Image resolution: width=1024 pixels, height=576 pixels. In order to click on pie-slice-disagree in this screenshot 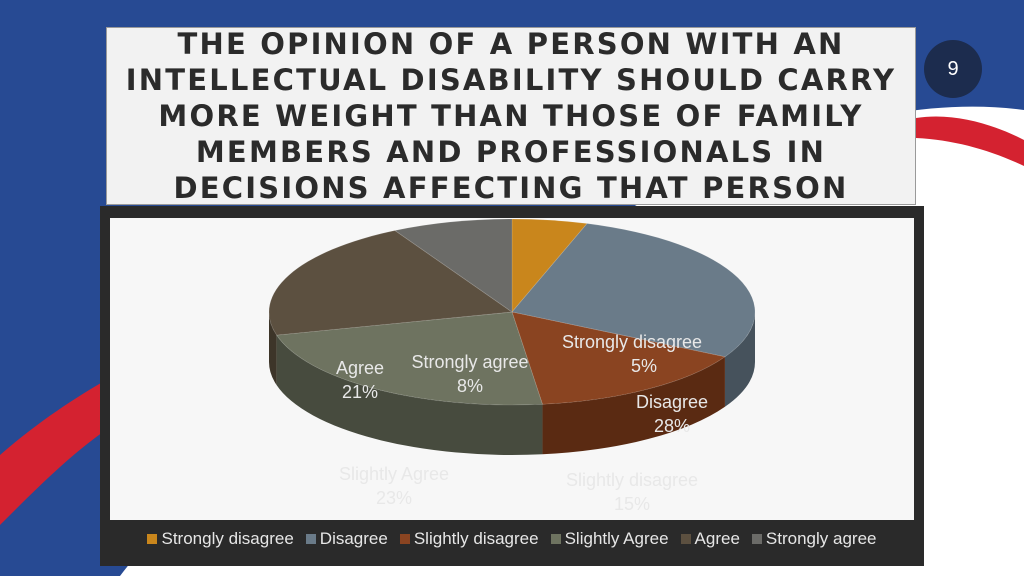, I will do `click(633, 290)`.